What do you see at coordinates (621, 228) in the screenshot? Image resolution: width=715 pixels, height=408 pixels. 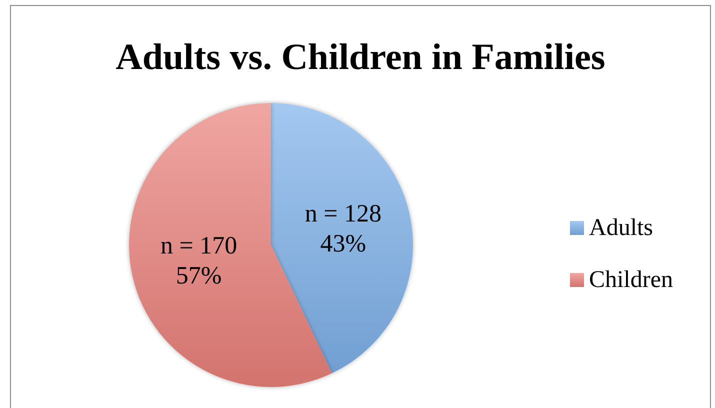 I see `legend-label: Adults` at bounding box center [621, 228].